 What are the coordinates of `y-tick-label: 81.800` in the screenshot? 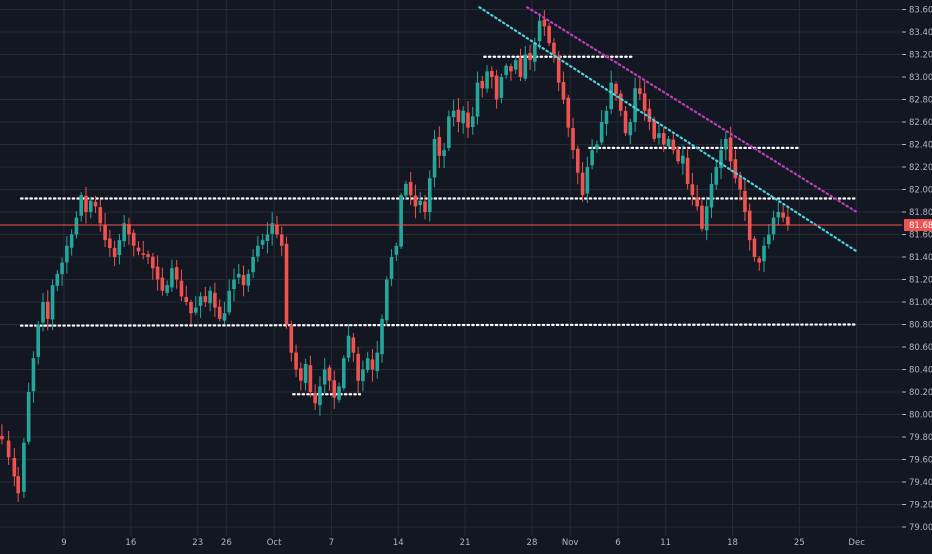 It's located at (920, 213).